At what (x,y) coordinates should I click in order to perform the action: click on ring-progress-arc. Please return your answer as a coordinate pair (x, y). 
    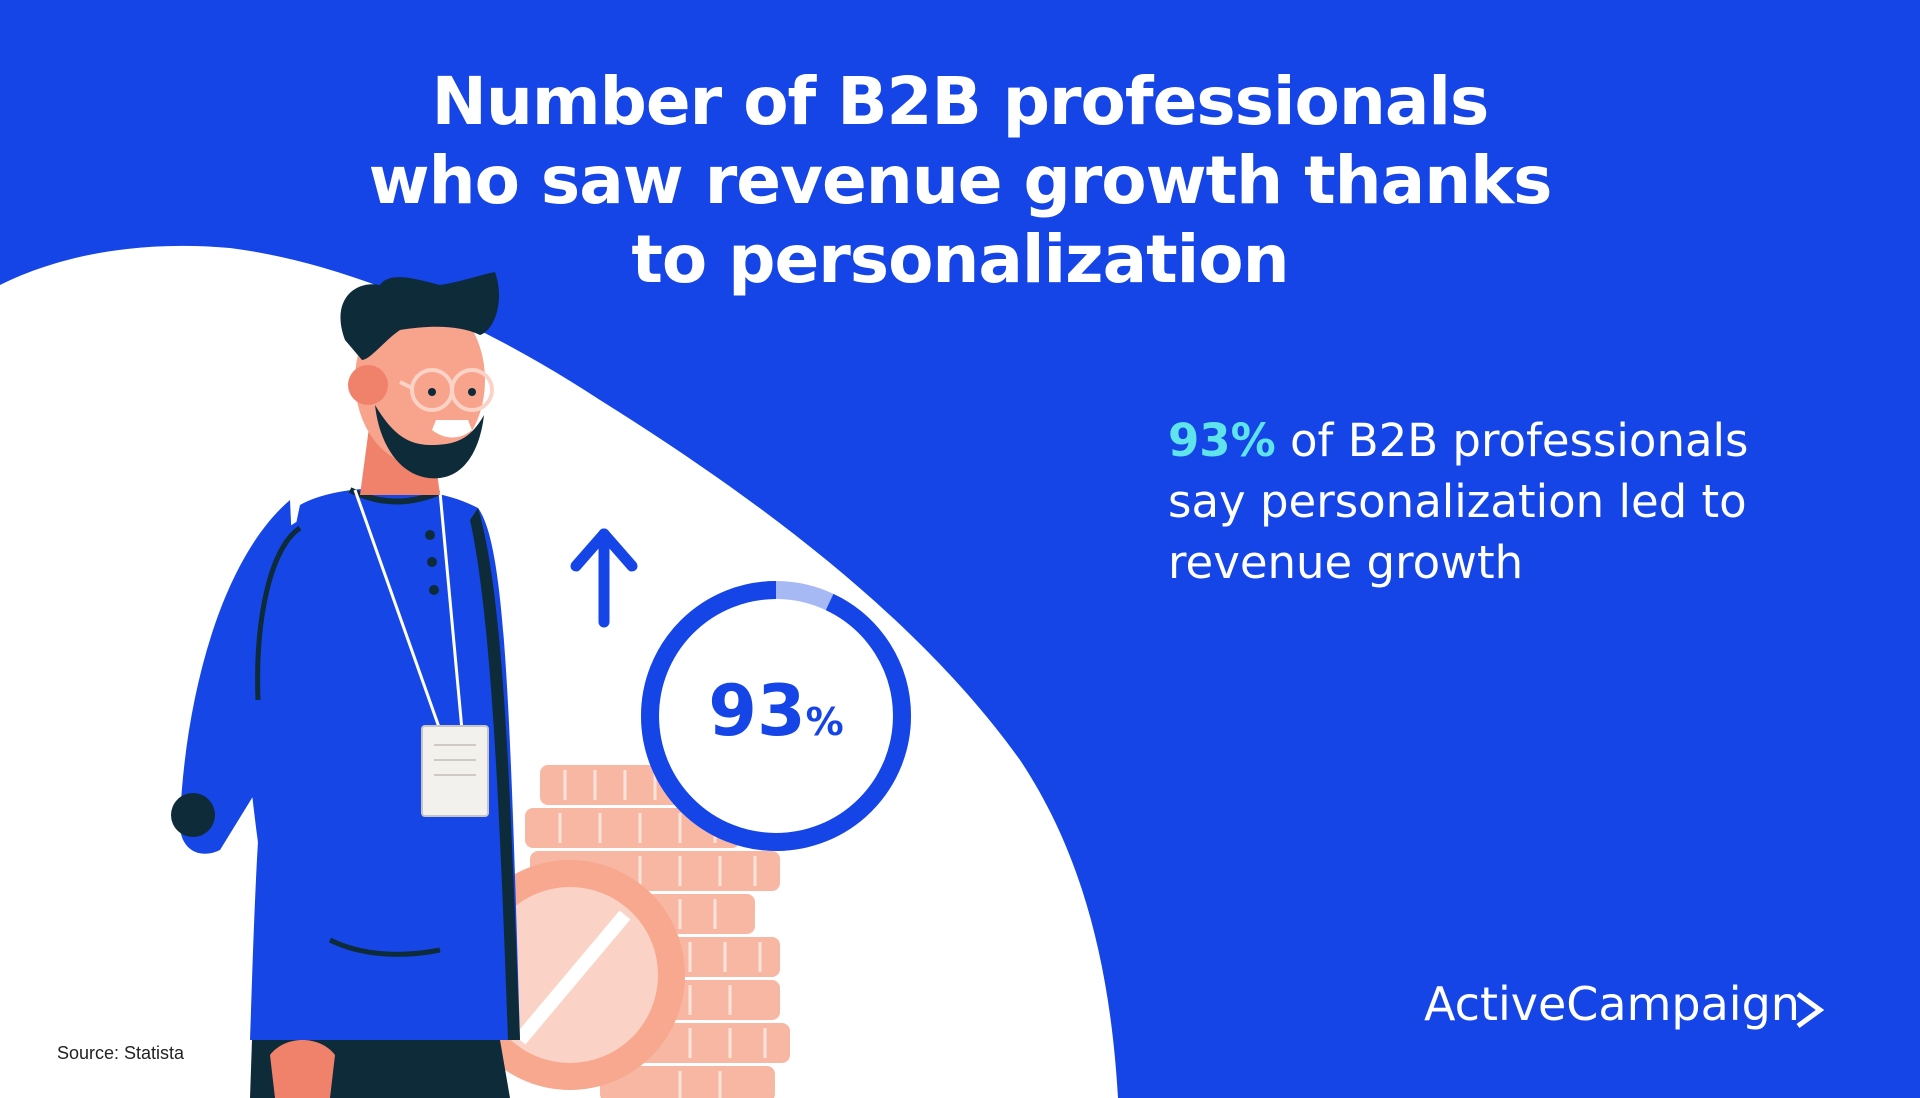
    Looking at the image, I should click on (776, 716).